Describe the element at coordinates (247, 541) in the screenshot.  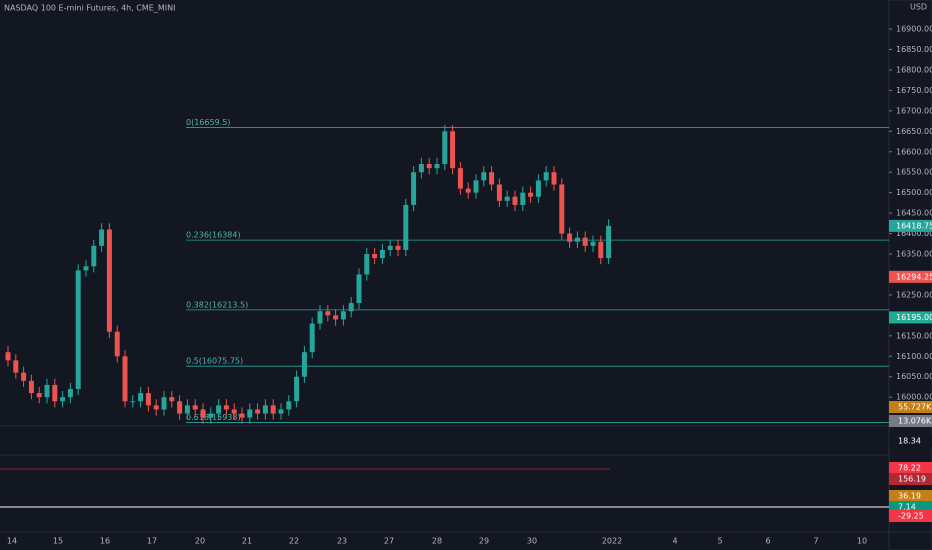
I see `time-label: 21` at that location.